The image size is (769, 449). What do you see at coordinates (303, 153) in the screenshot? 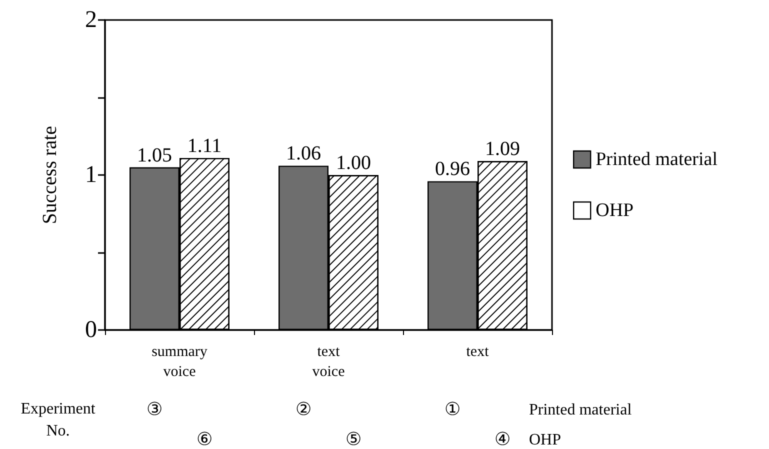
I see `data-label: 1.06` at bounding box center [303, 153].